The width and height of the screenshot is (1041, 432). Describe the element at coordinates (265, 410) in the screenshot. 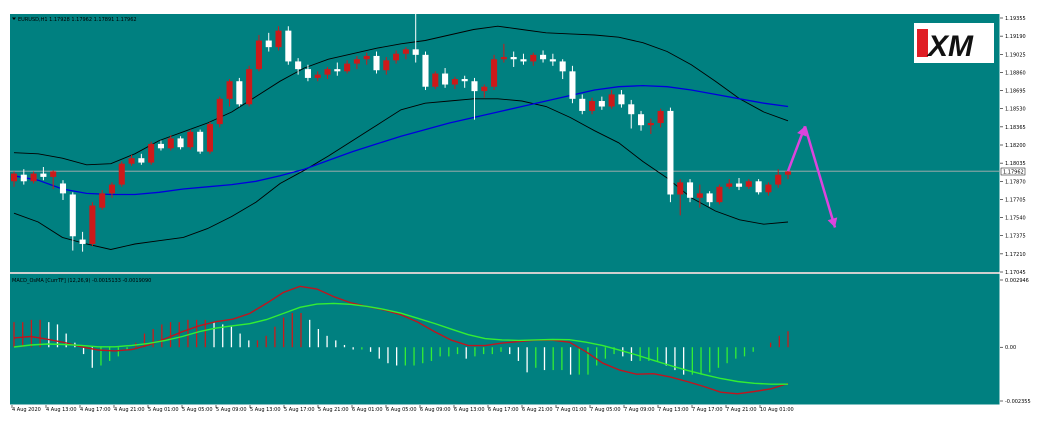

I see `time-tick-label: 5 Aug 13:00` at that location.